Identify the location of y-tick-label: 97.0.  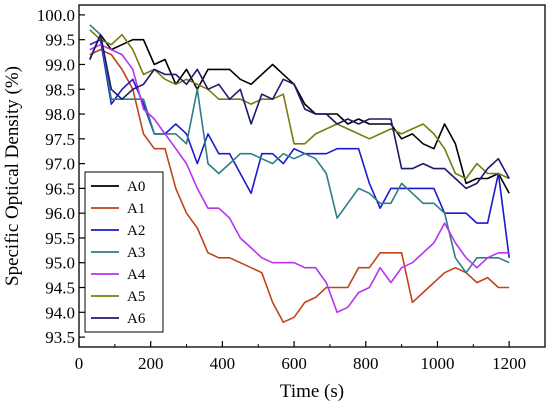
(60, 164).